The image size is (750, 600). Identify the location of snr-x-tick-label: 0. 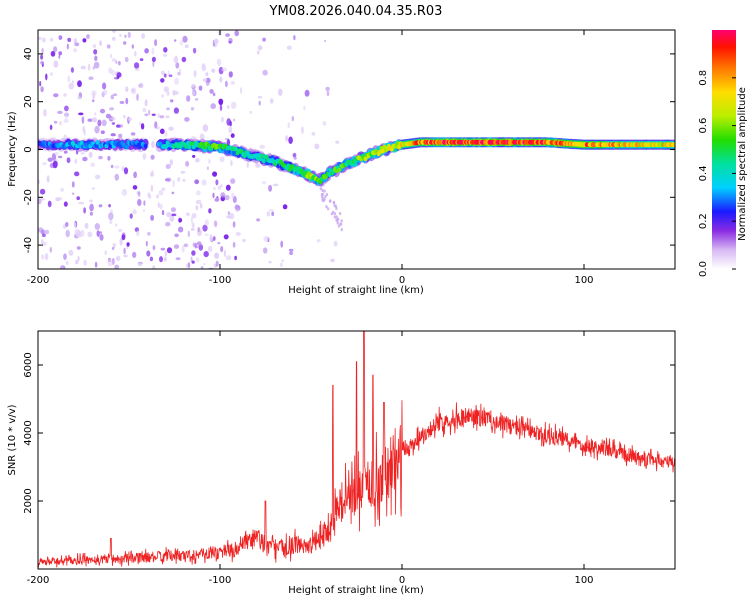
(402, 580).